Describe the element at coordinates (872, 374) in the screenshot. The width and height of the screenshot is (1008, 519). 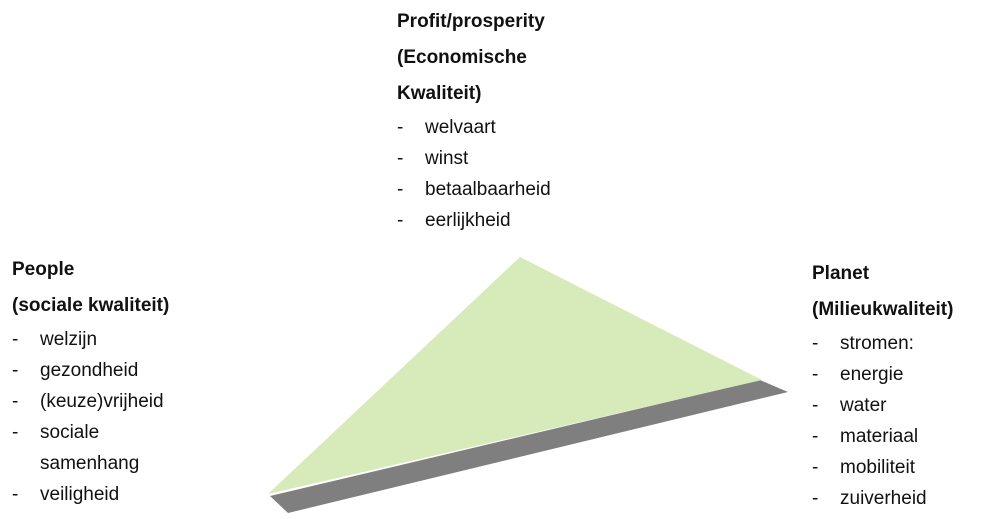
I see `item-text: energie` at that location.